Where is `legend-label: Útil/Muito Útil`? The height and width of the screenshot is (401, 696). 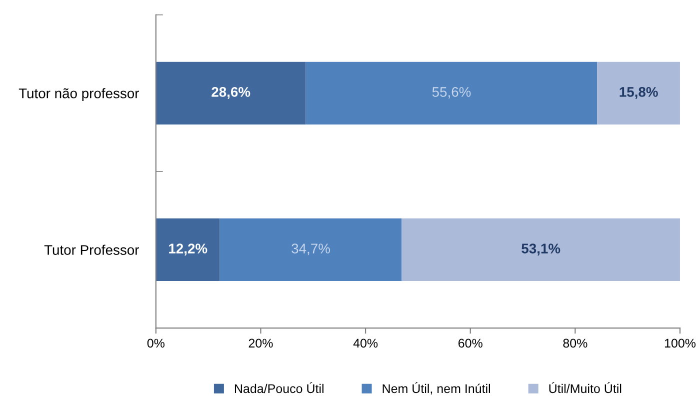
legend-label: Útil/Muito Útil is located at coordinates (585, 388).